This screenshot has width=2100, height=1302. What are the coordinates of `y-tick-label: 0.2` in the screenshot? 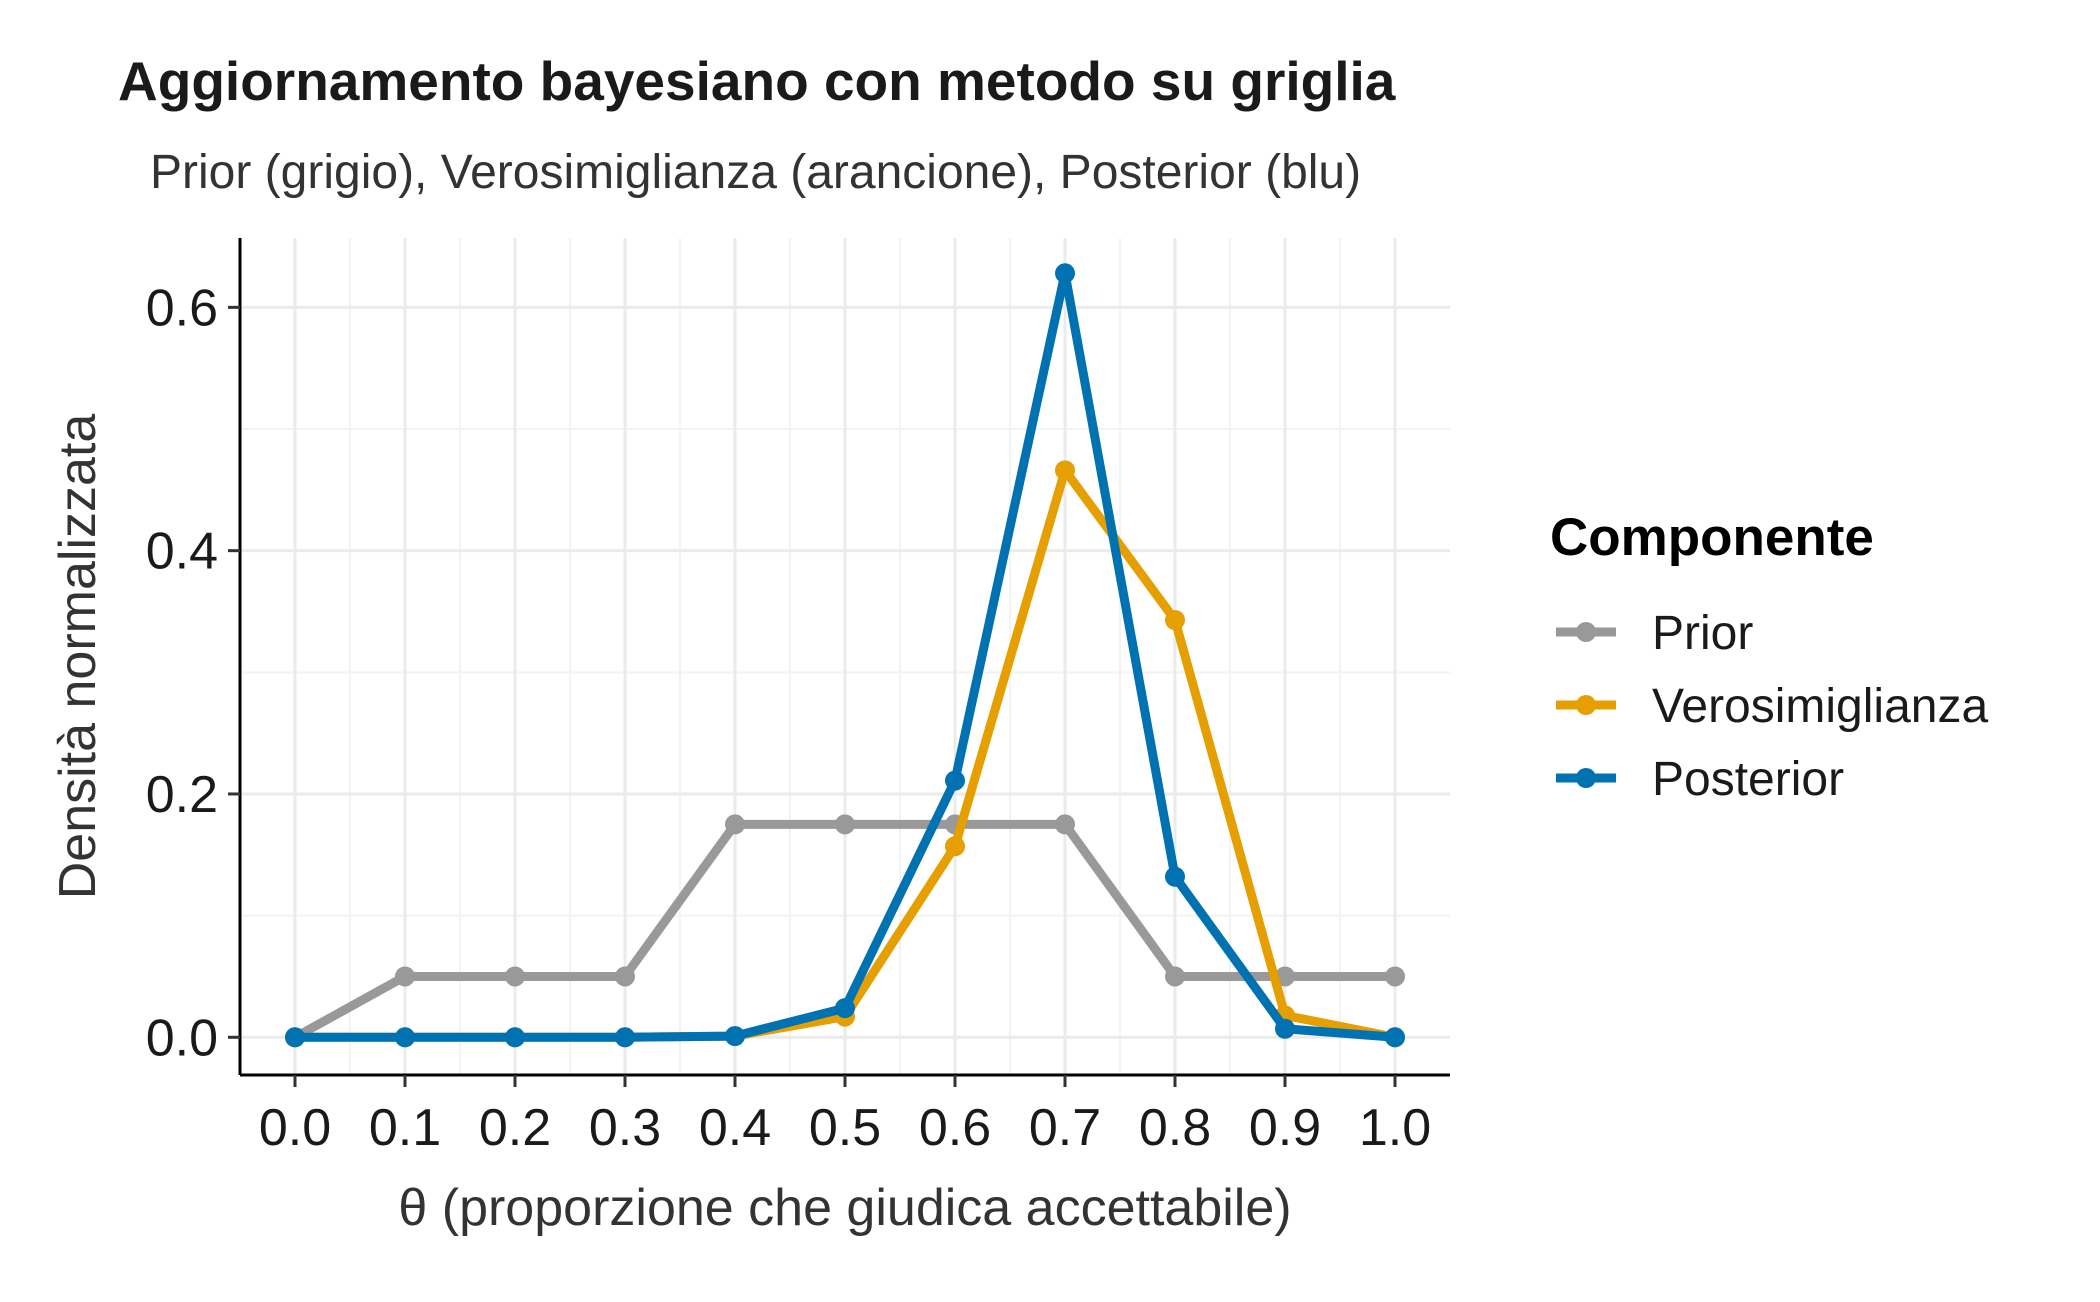 It's located at (182, 795).